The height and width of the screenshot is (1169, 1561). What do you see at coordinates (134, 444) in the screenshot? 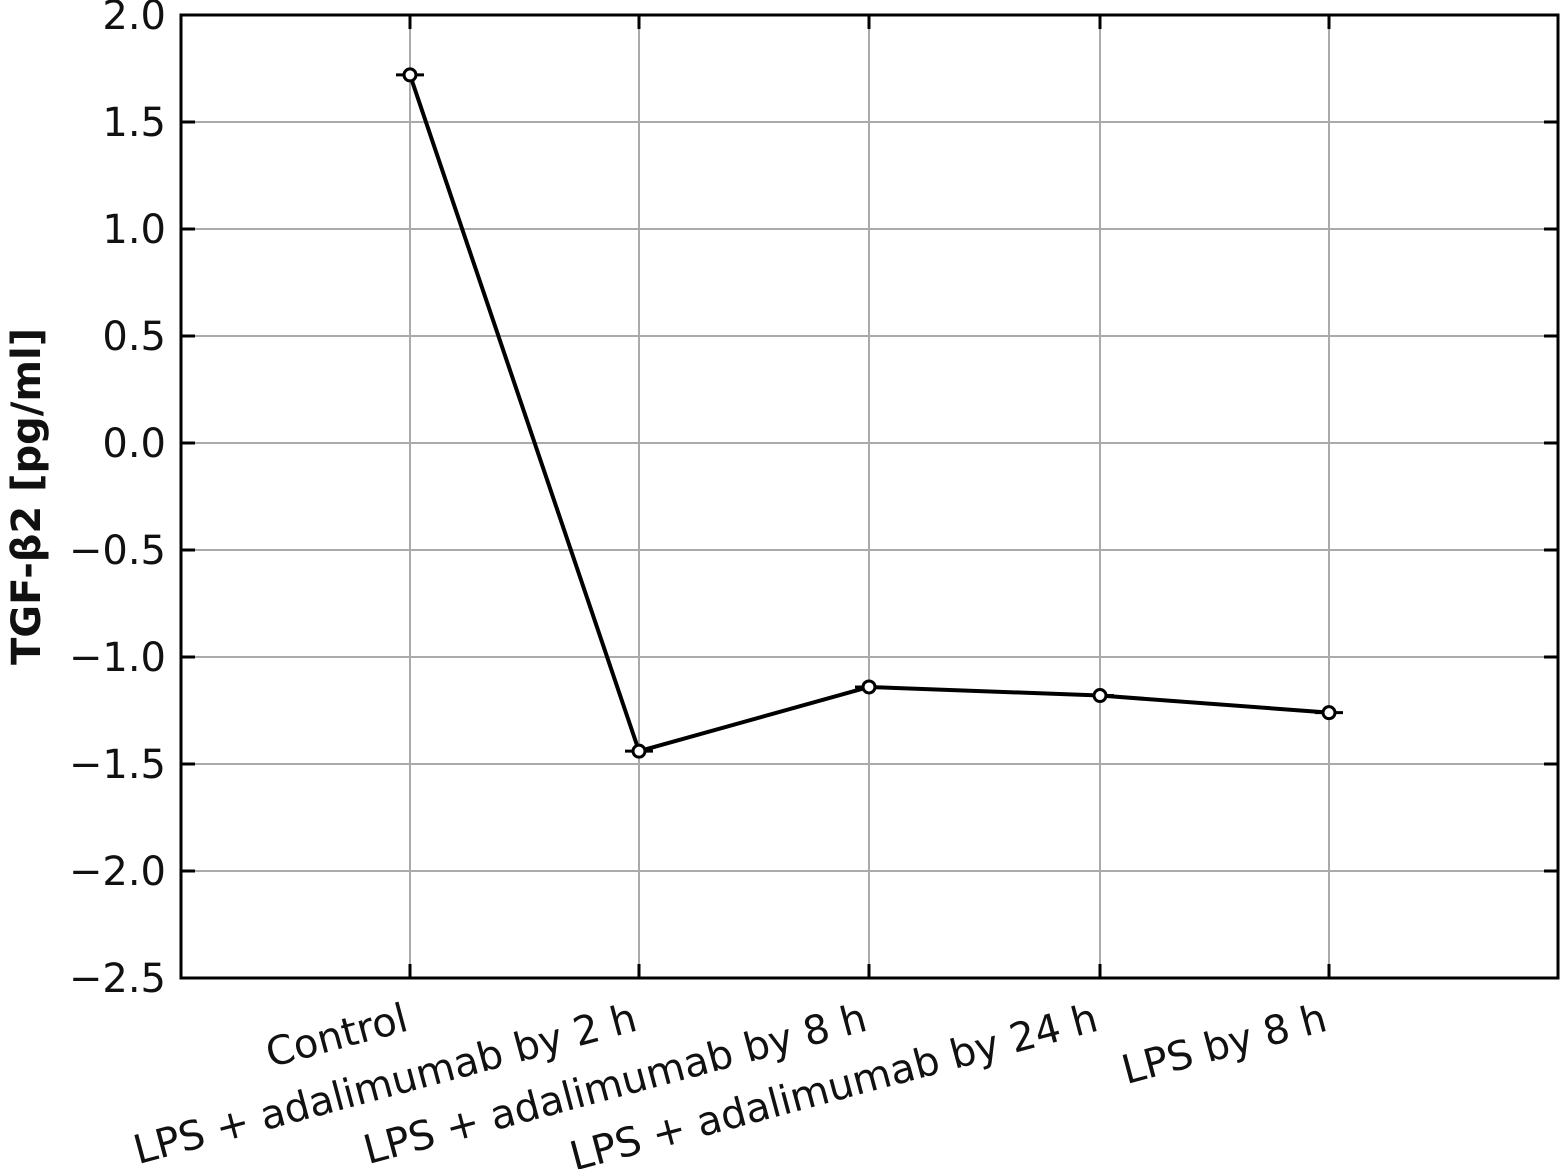
I see `y-tick-label: 0.0` at bounding box center [134, 444].